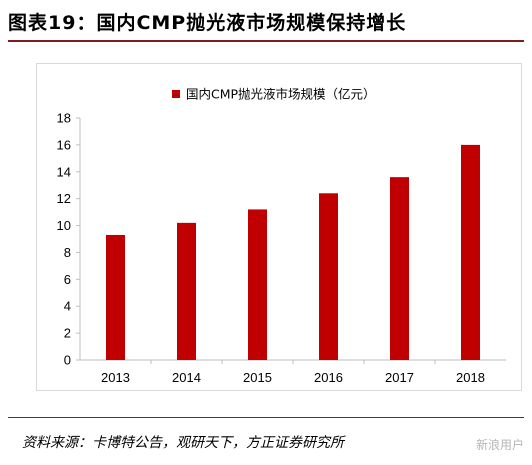 The width and height of the screenshot is (532, 465). Describe the element at coordinates (67, 360) in the screenshot. I see `y-tick-label: 0` at that location.